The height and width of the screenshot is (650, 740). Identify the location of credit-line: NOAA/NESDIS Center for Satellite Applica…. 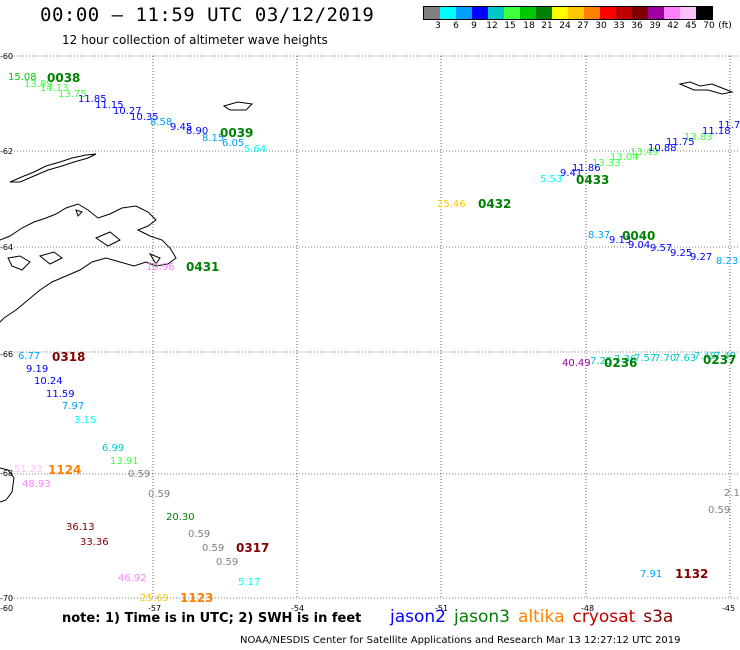
(460, 640).